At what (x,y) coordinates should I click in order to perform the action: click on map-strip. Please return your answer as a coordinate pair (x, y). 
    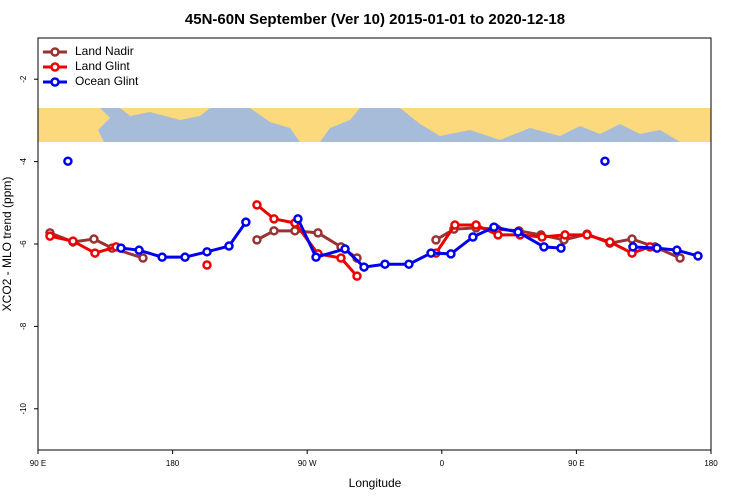
    Looking at the image, I should click on (374, 125).